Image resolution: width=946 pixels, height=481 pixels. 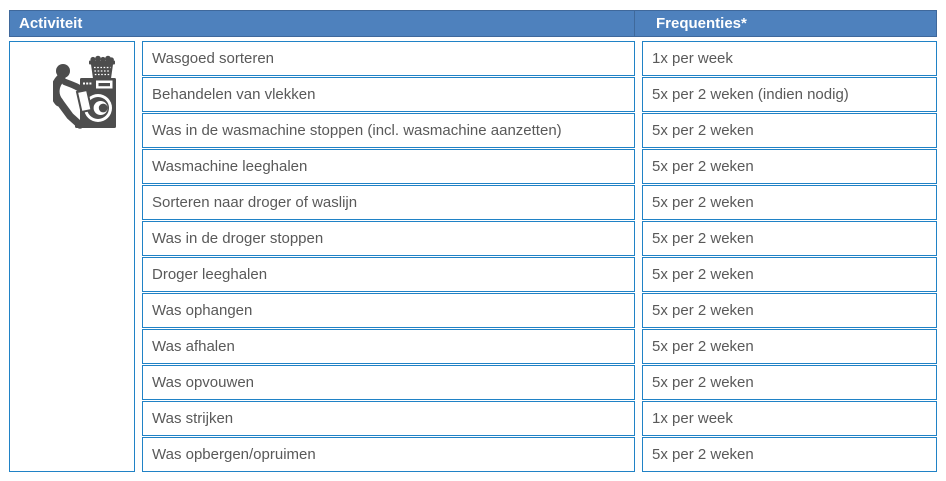 I want to click on activity-cell: Droger leeghalen, so click(x=388, y=274).